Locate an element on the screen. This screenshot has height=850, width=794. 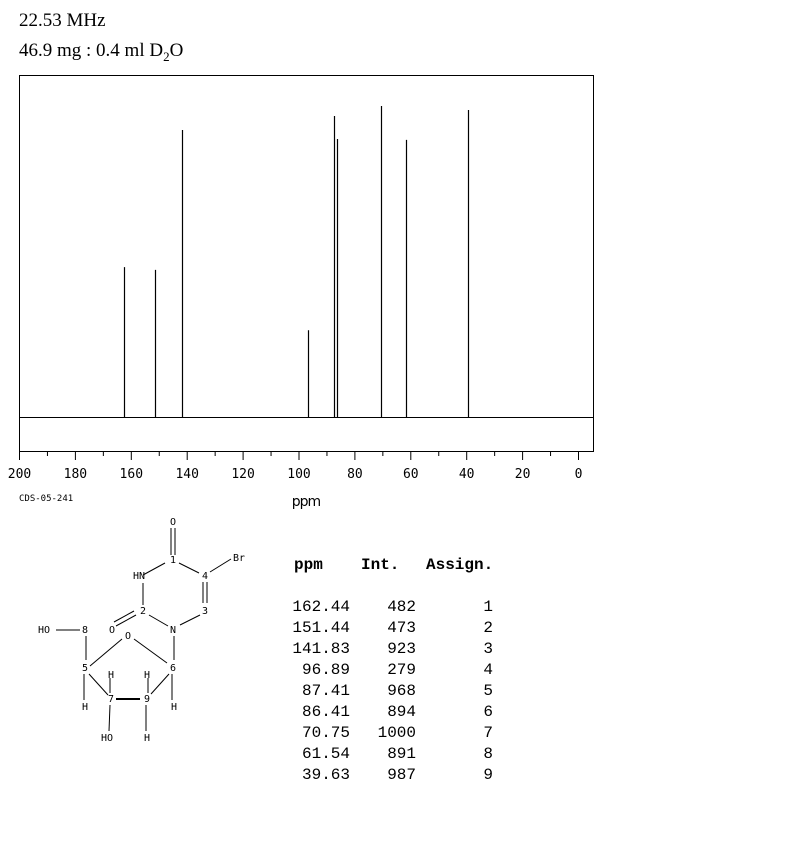
table-cell-ppm: 87.41 is located at coordinates (325, 691).